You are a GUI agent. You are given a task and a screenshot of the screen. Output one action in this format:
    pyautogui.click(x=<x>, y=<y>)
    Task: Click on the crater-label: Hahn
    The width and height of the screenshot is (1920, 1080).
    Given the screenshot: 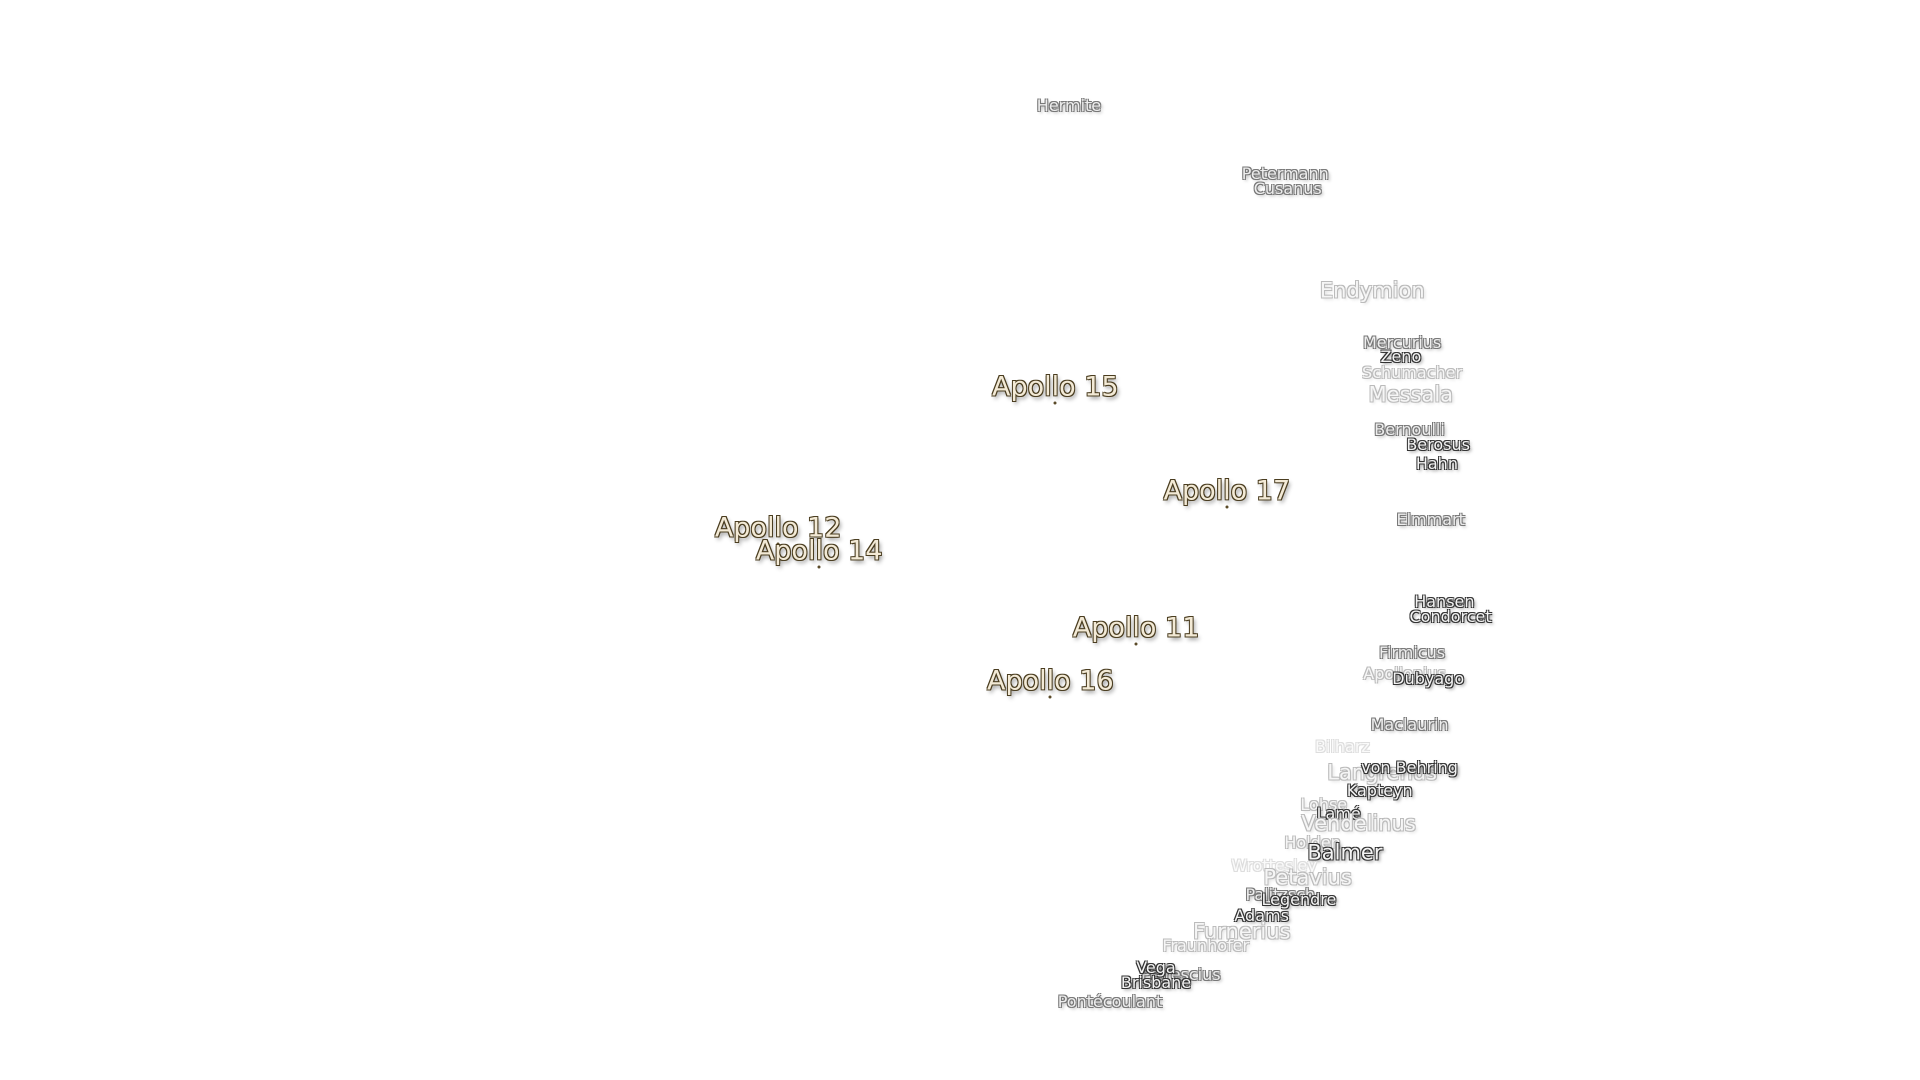 What is the action you would take?
    pyautogui.click(x=1436, y=463)
    